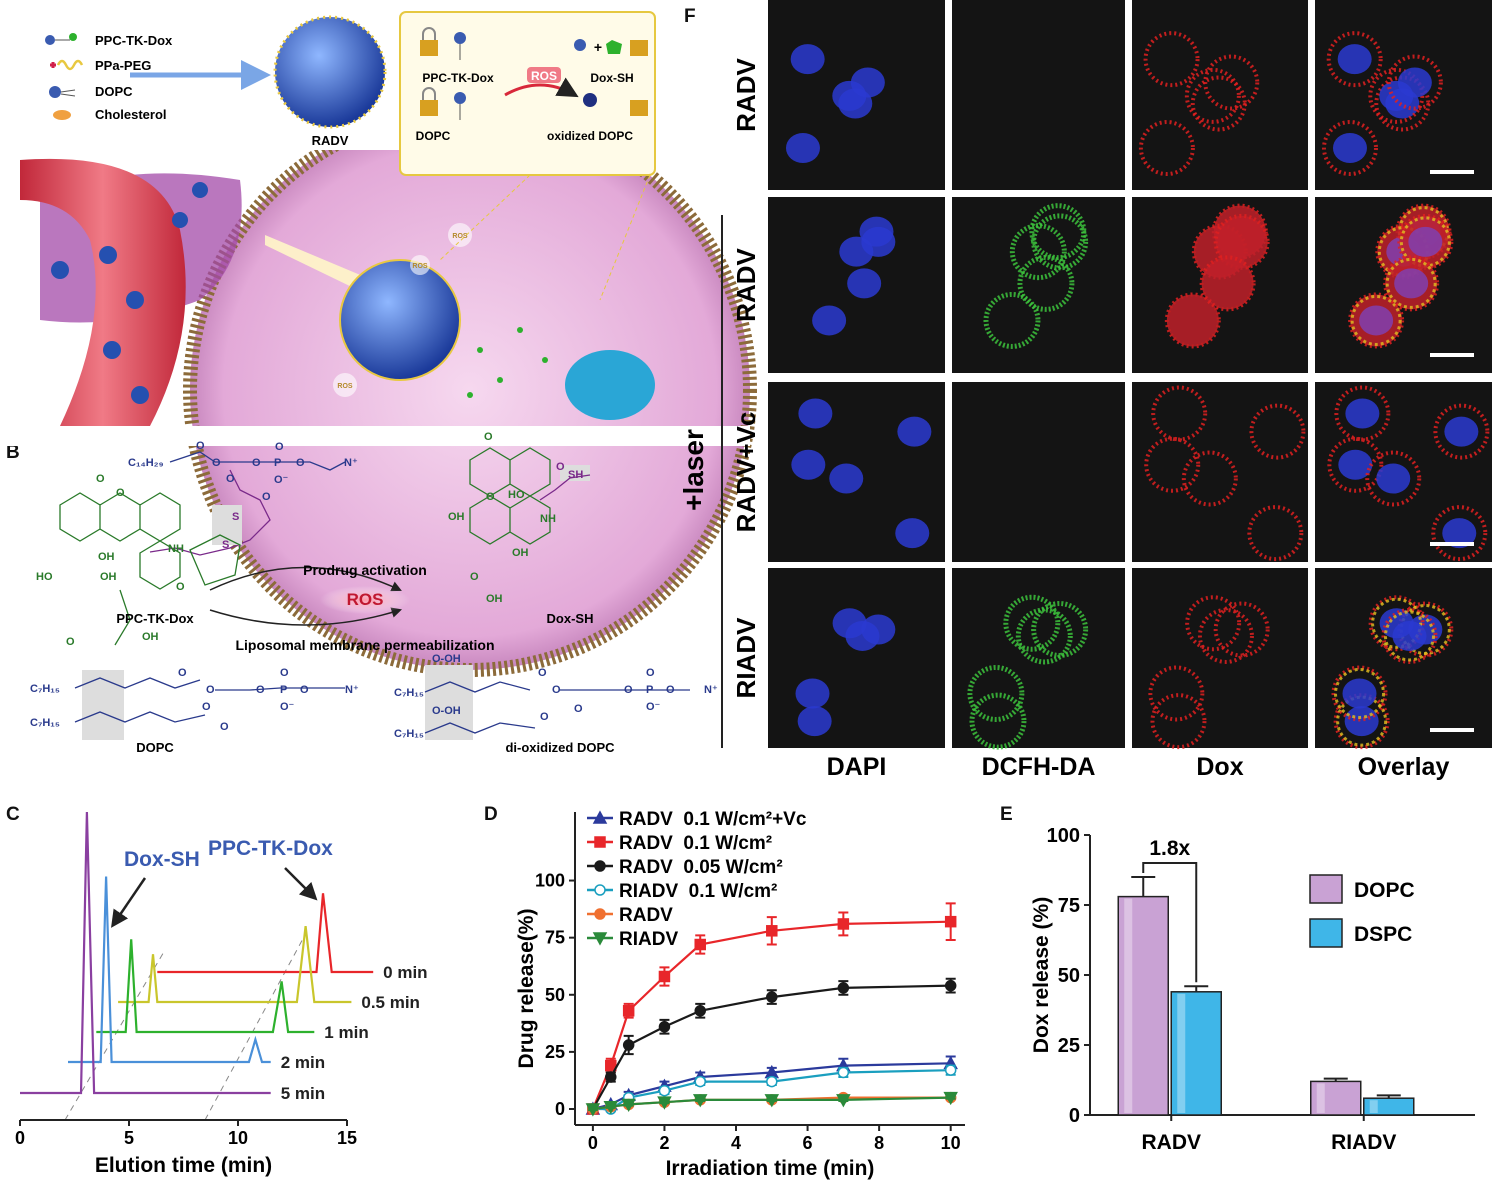 The height and width of the screenshot is (1191, 1500). Describe the element at coordinates (390, 1002) in the screenshot. I see `trace-label: 0.5 min` at that location.